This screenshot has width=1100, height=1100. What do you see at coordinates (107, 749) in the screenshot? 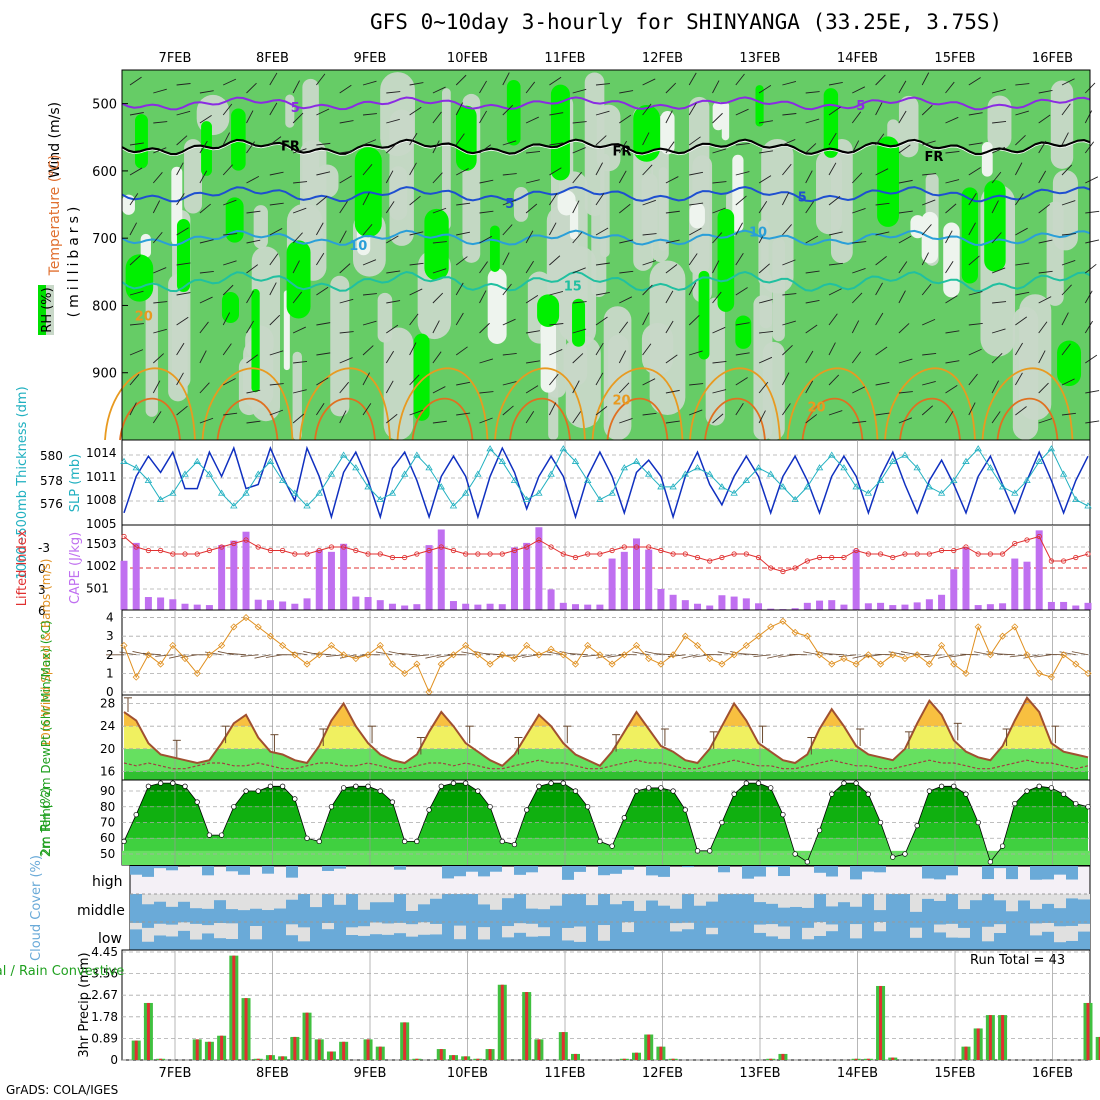
I see `temp2m-tick: 20` at bounding box center [107, 749].